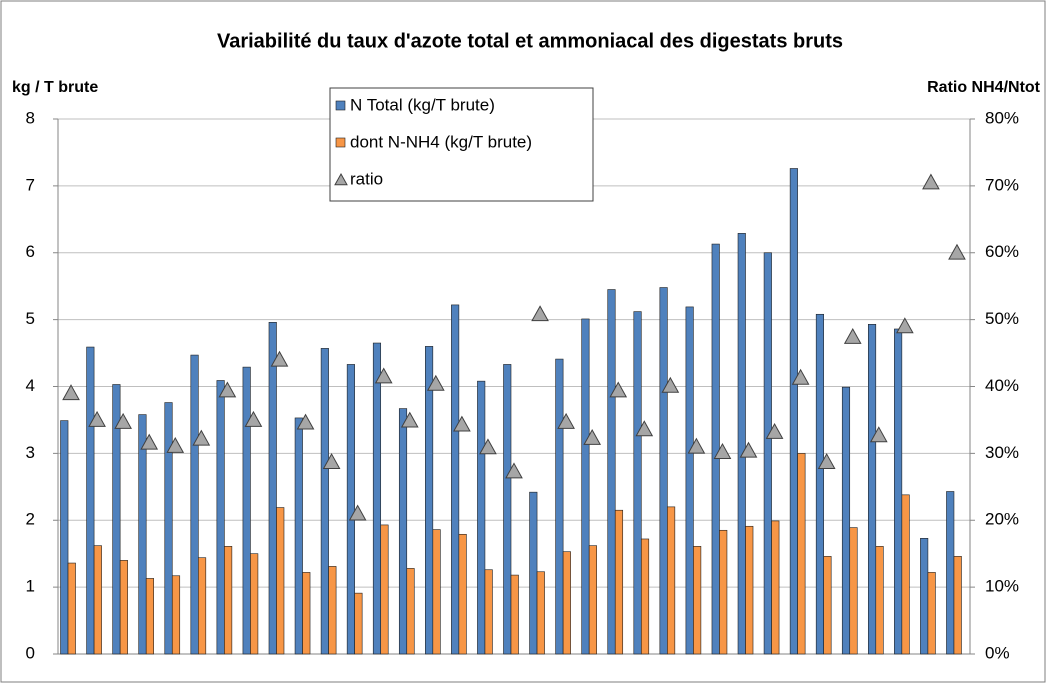 Image resolution: width=1047 pixels, height=684 pixels. Describe the element at coordinates (1002, 586) in the screenshot. I see `y2-tick-label: 10%` at that location.